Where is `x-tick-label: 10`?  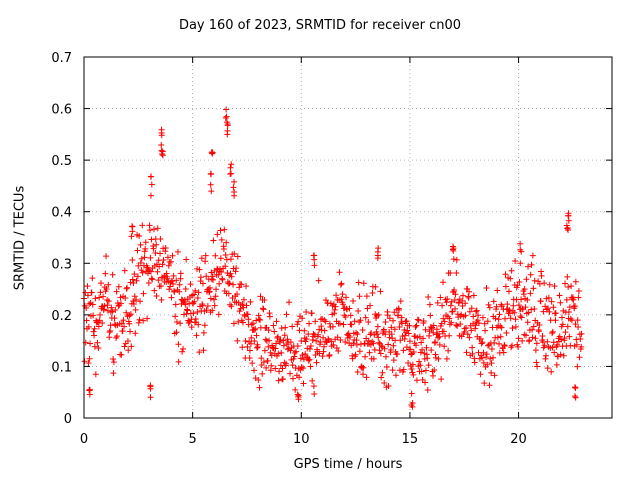 x-tick-label: 10 is located at coordinates (301, 439).